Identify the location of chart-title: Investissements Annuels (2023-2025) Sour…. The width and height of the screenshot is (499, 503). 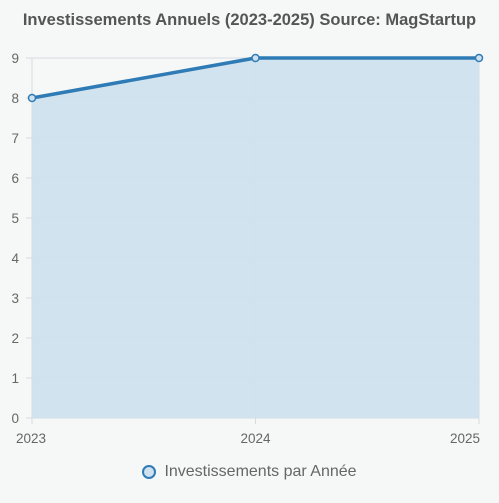
(249, 20).